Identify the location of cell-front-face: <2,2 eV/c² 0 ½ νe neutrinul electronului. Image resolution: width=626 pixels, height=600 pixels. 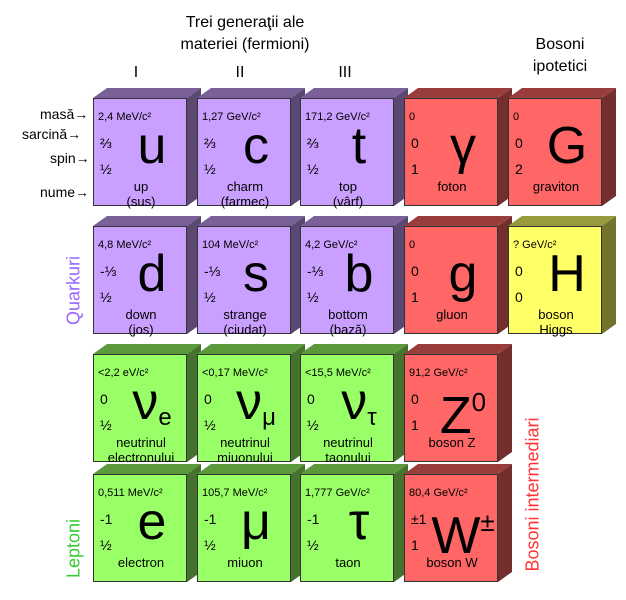
(140, 409).